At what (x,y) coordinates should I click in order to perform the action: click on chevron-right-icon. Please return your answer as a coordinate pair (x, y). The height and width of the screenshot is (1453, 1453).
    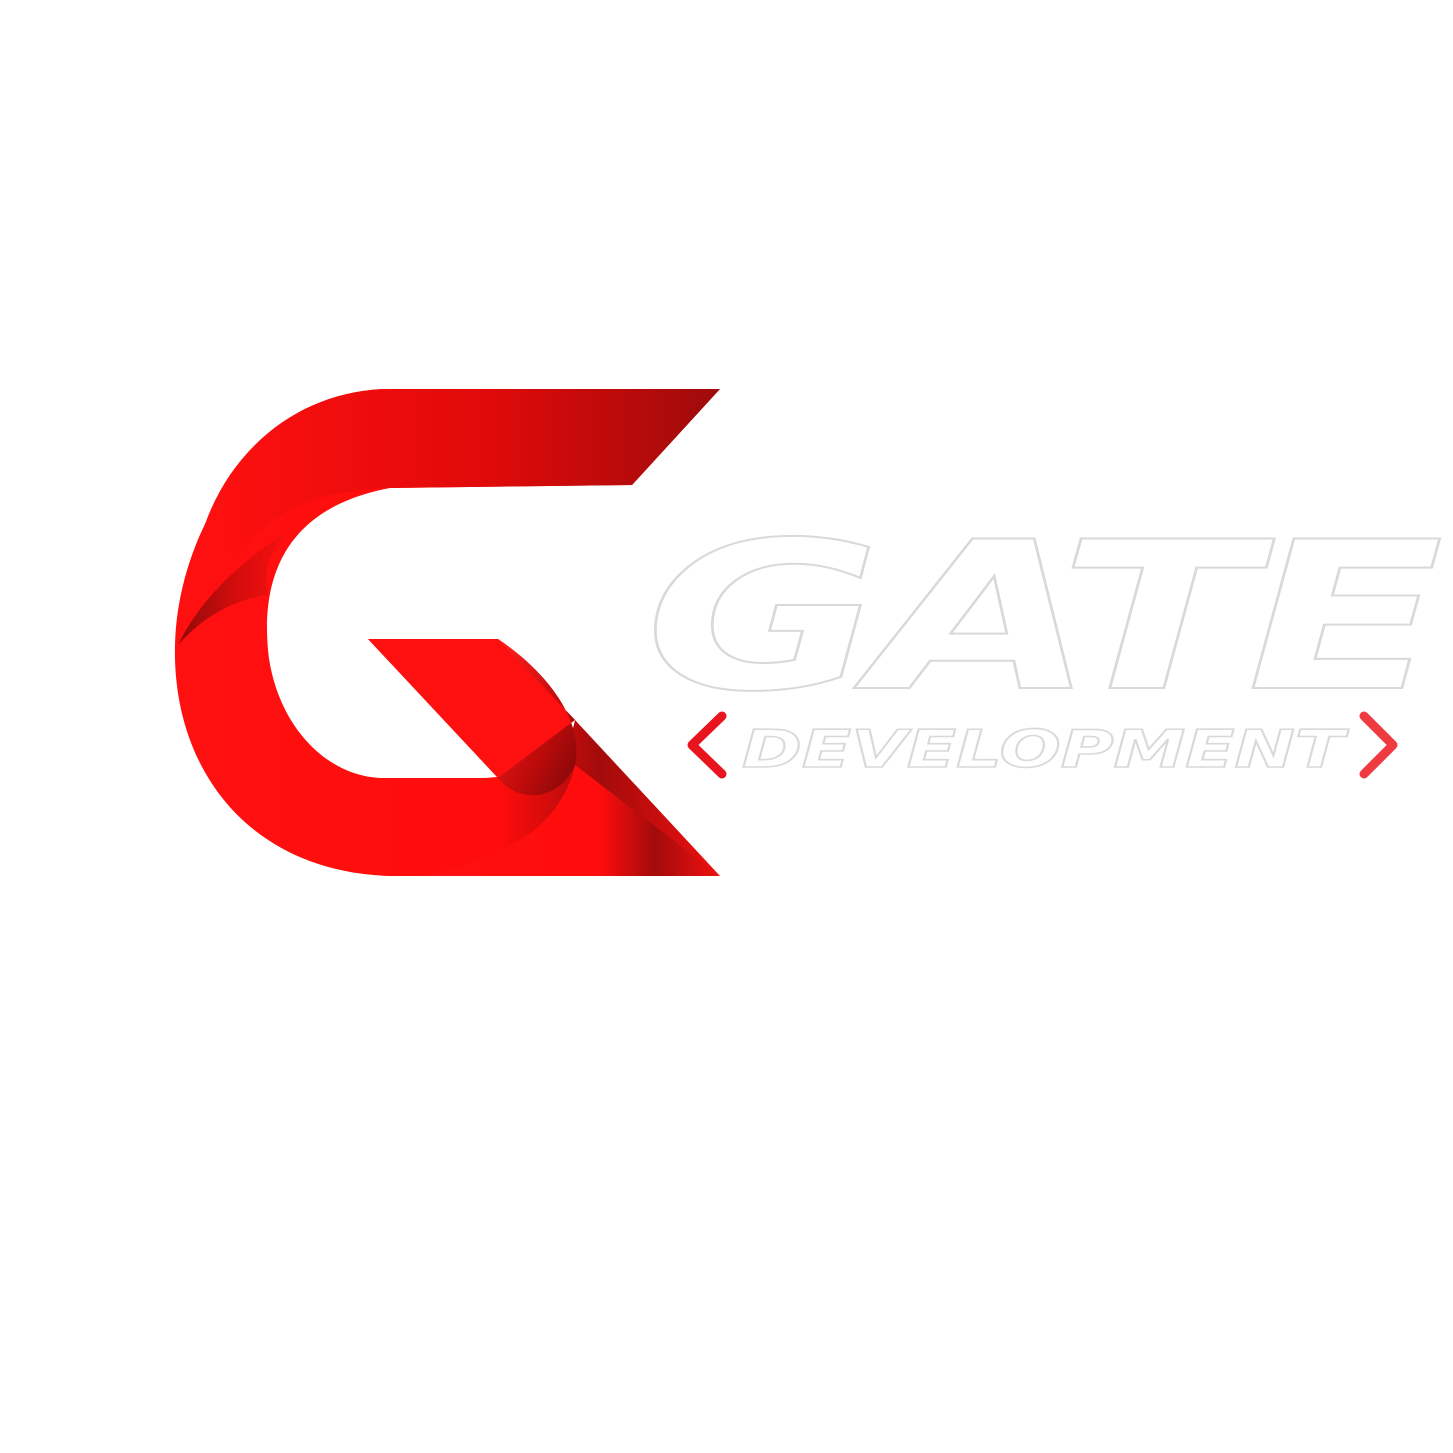
    Looking at the image, I should click on (1378, 745).